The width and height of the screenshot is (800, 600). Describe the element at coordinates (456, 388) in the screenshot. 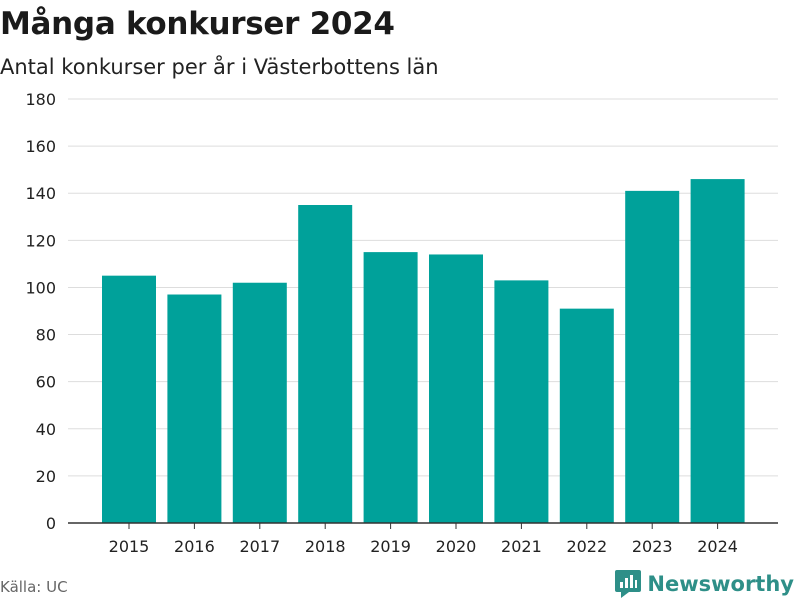

I see `bar-2020` at that location.